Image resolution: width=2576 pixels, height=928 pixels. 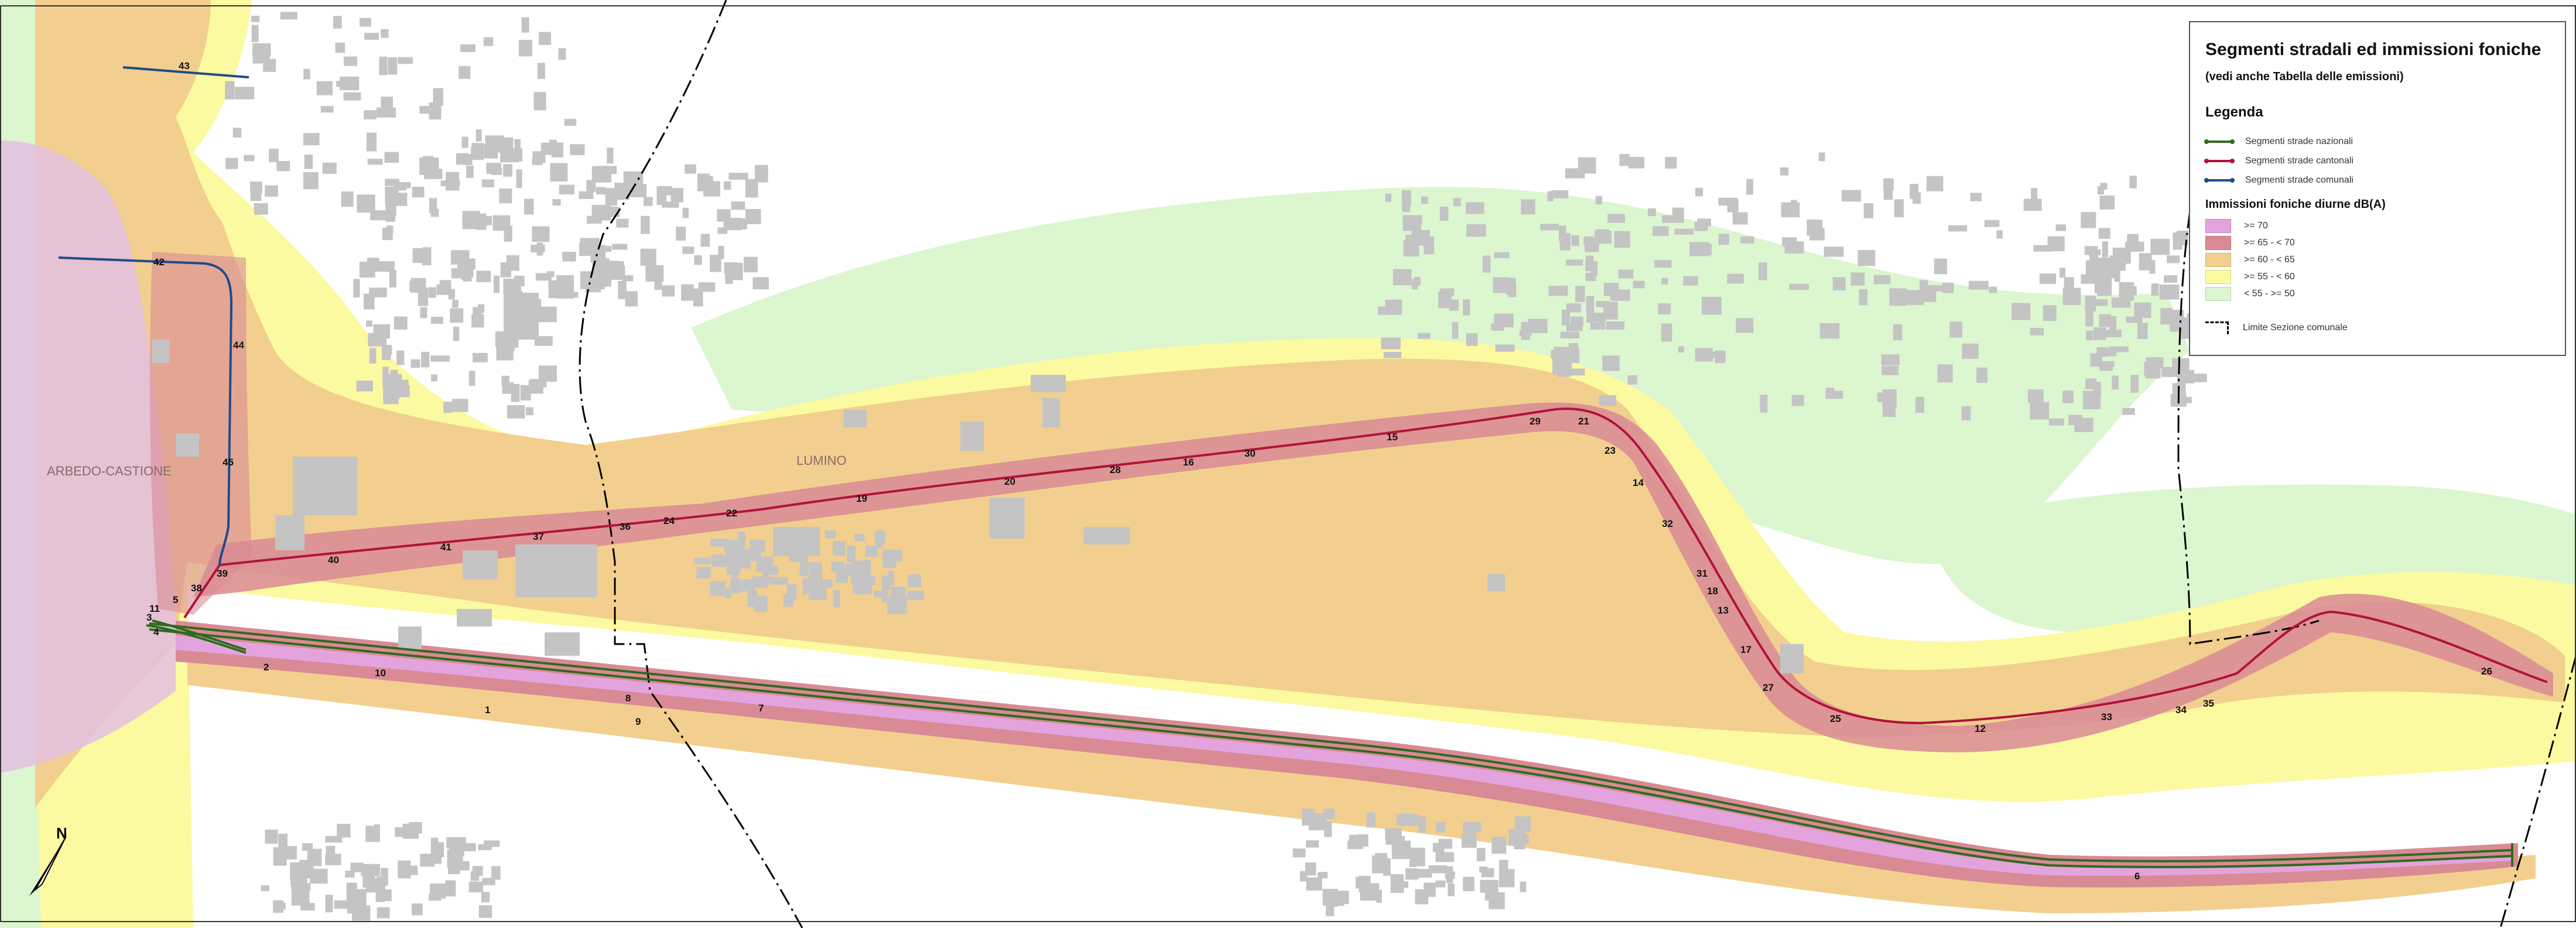 I want to click on legend-road-communal: Segmenti strade comunali, so click(x=2278, y=180).